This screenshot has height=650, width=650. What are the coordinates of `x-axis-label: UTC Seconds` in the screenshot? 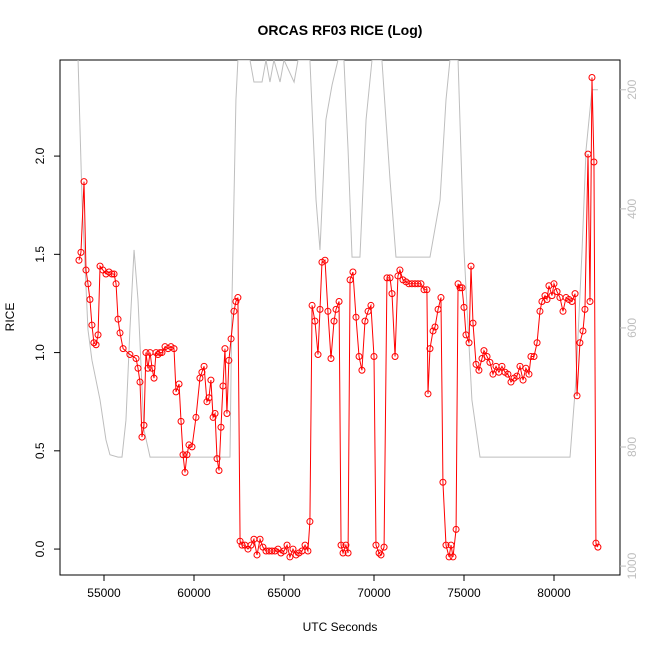 It's located at (340, 627).